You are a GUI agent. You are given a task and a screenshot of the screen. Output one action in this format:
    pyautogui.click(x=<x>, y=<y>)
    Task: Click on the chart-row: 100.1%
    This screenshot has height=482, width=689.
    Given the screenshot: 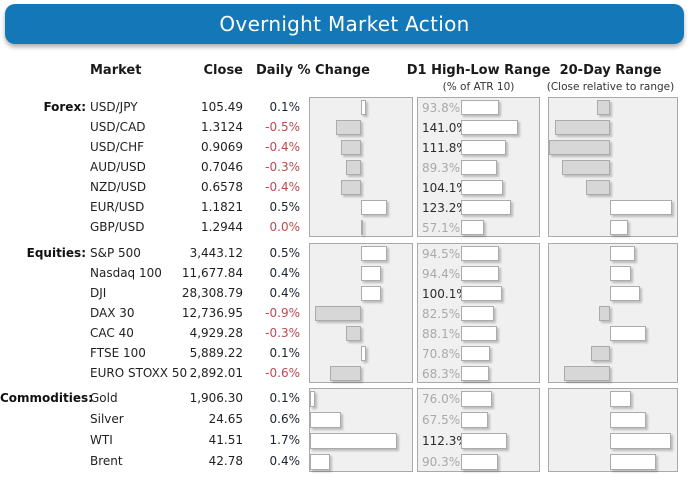 What is the action you would take?
    pyautogui.click(x=478, y=294)
    